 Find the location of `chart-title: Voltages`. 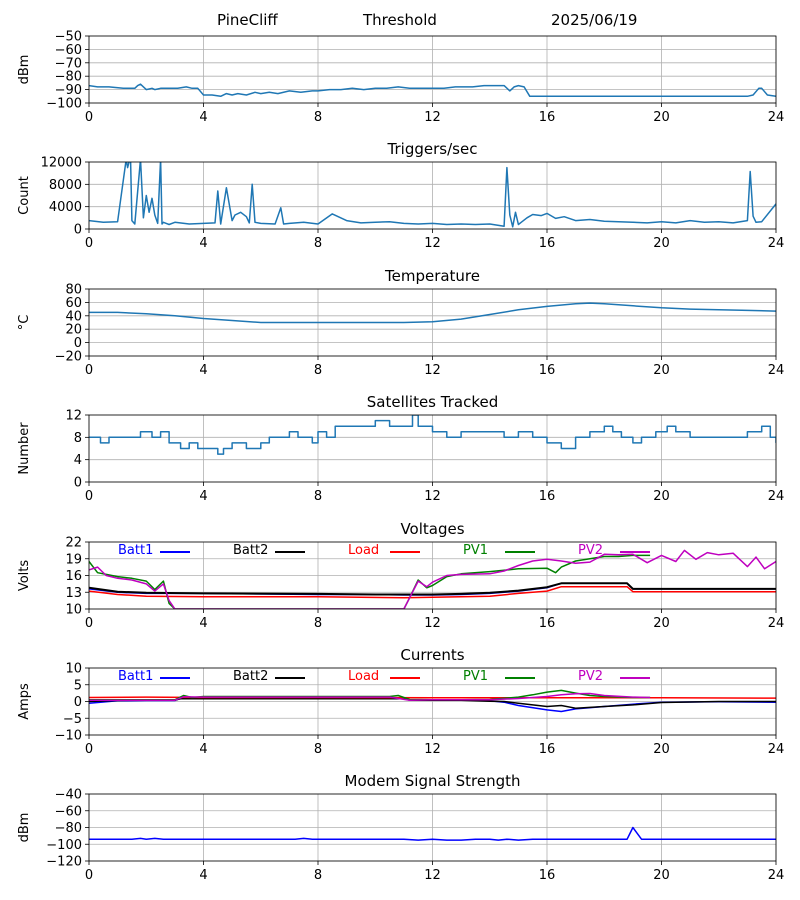

chart-title: Voltages is located at coordinates (432, 529).